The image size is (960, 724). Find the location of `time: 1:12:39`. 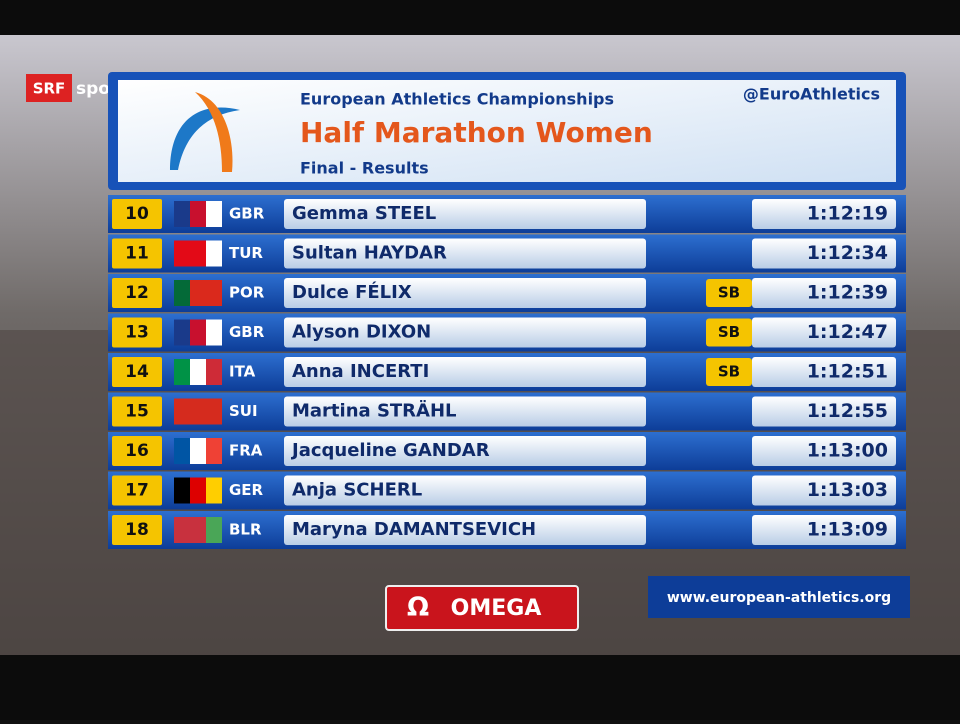

time: 1:12:39 is located at coordinates (847, 293).